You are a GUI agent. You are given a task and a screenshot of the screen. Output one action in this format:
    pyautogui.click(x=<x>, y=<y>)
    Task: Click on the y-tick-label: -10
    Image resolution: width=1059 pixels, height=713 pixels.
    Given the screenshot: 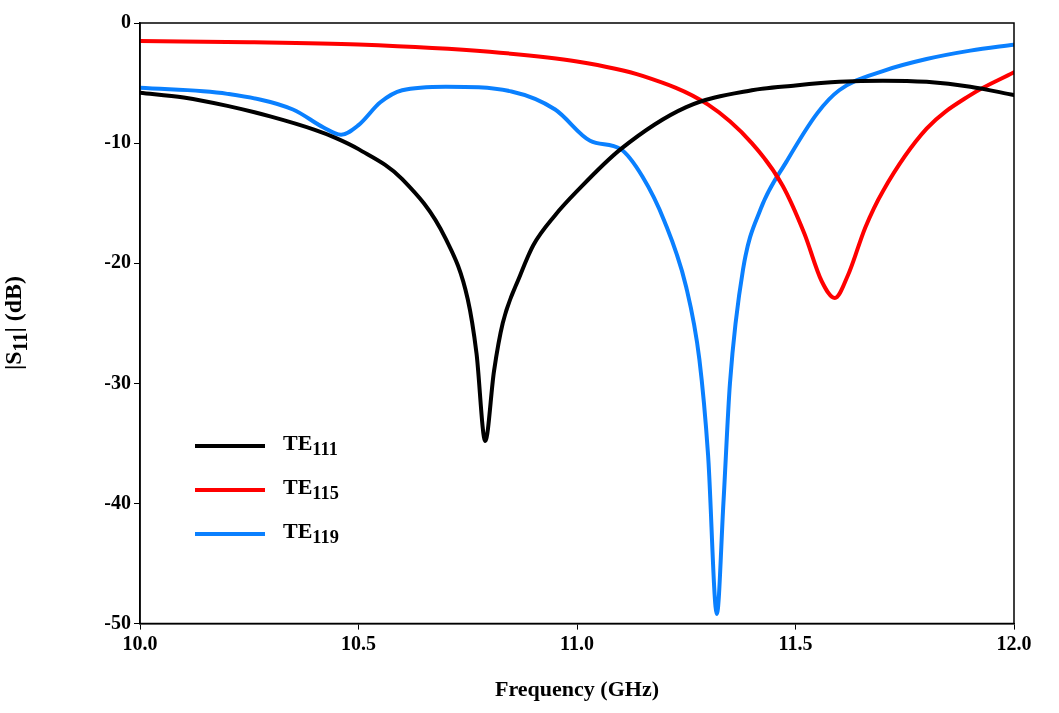 What is the action you would take?
    pyautogui.click(x=117, y=141)
    